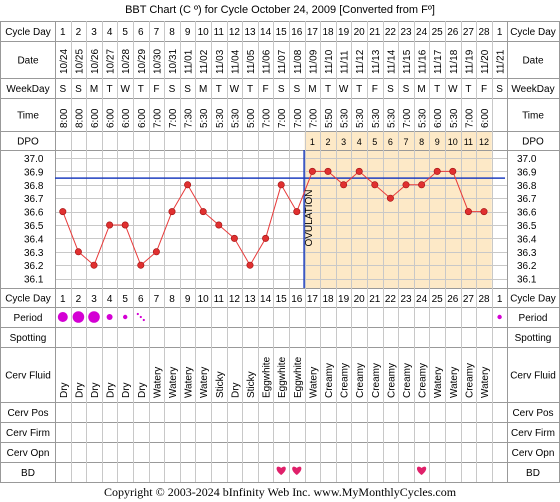  I want to click on row-label-cycle_day: Cycle Day, so click(28, 299).